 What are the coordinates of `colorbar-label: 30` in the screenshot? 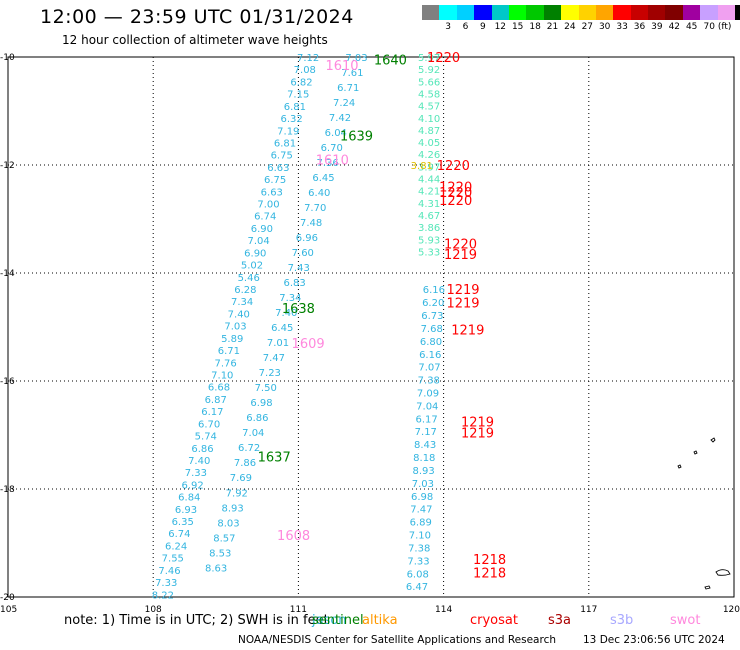 It's located at (604, 27).